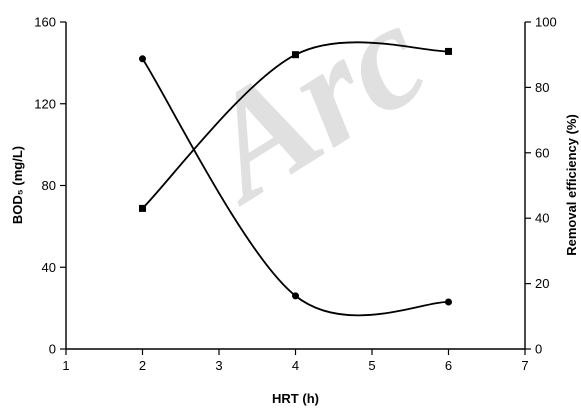  What do you see at coordinates (295, 365) in the screenshot?
I see `x-tick-label: 4` at bounding box center [295, 365].